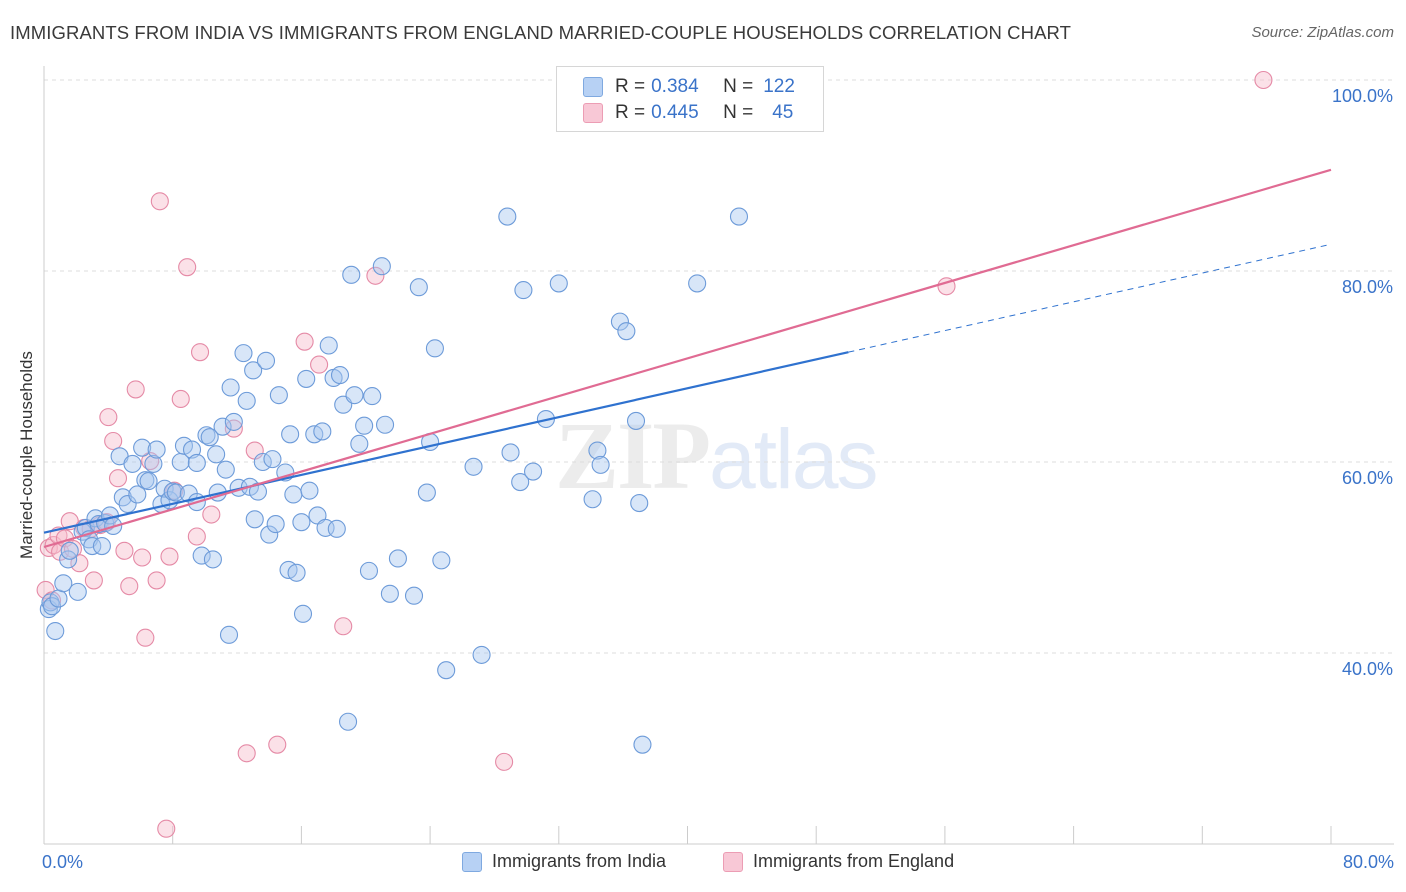 The image size is (1406, 892). I want to click on y-tick-label: 80.0%, so click(1367, 287).